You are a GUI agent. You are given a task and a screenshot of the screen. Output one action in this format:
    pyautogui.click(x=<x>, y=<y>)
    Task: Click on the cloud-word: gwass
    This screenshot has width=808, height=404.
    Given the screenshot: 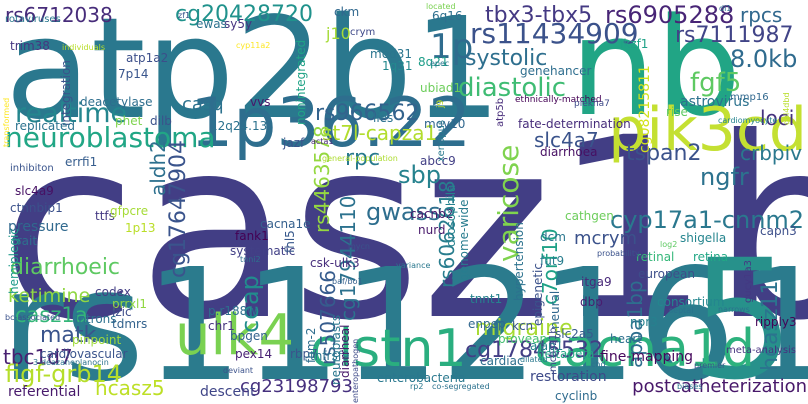 What is the action you would take?
    pyautogui.click(x=403, y=212)
    